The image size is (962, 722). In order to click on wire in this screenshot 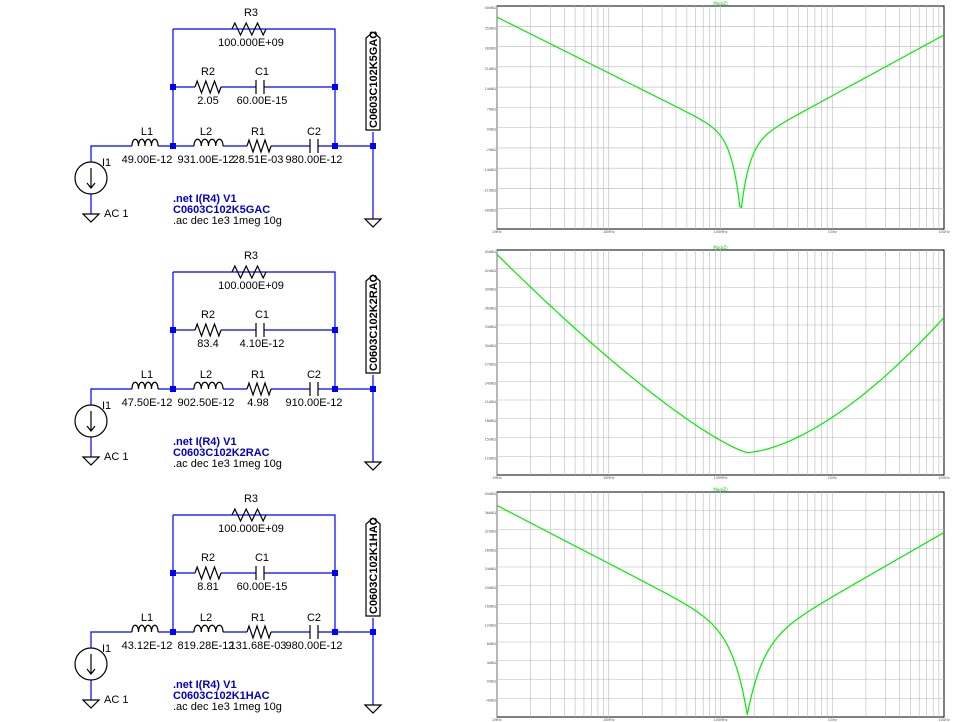, I will do `click(111, 639)`.